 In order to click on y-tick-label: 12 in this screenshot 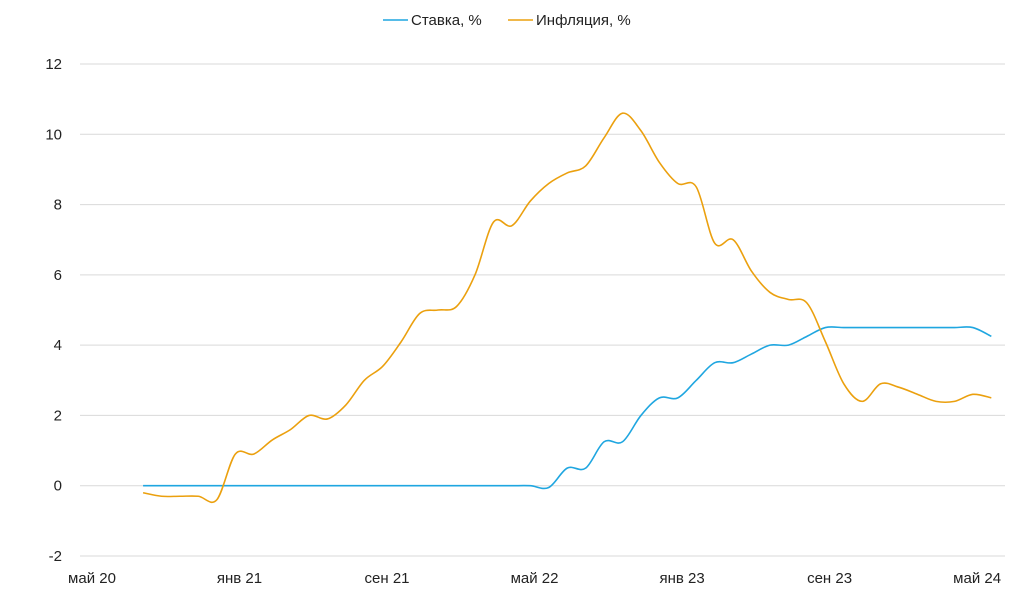, I will do `click(53, 64)`.